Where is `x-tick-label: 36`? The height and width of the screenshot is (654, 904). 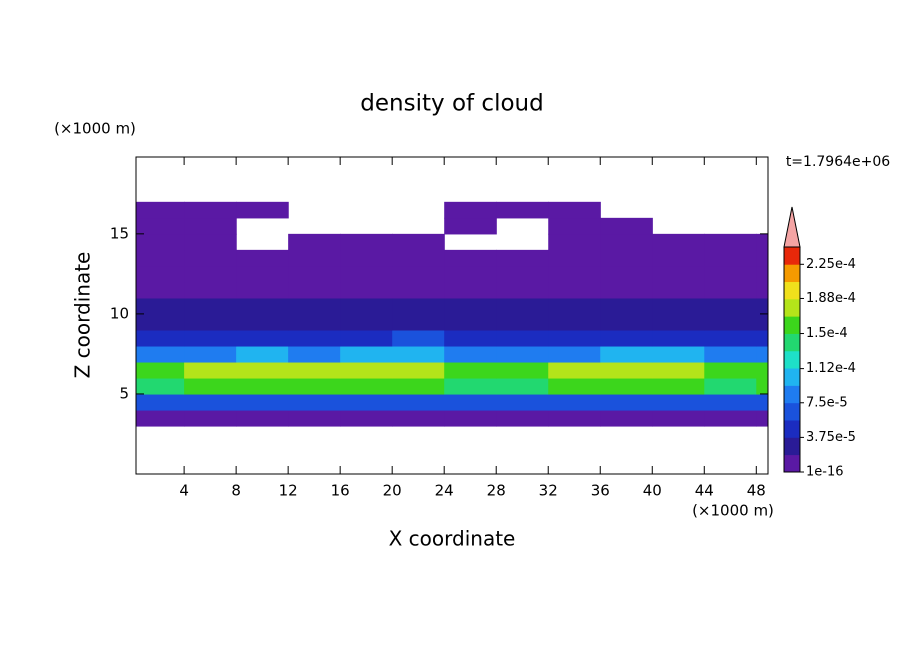
x-tick-label: 36 is located at coordinates (600, 491).